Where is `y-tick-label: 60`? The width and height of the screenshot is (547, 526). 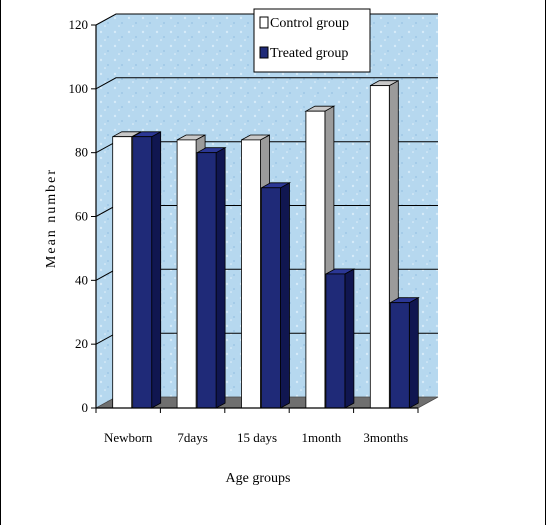
y-tick-label: 60 is located at coordinates (81, 216).